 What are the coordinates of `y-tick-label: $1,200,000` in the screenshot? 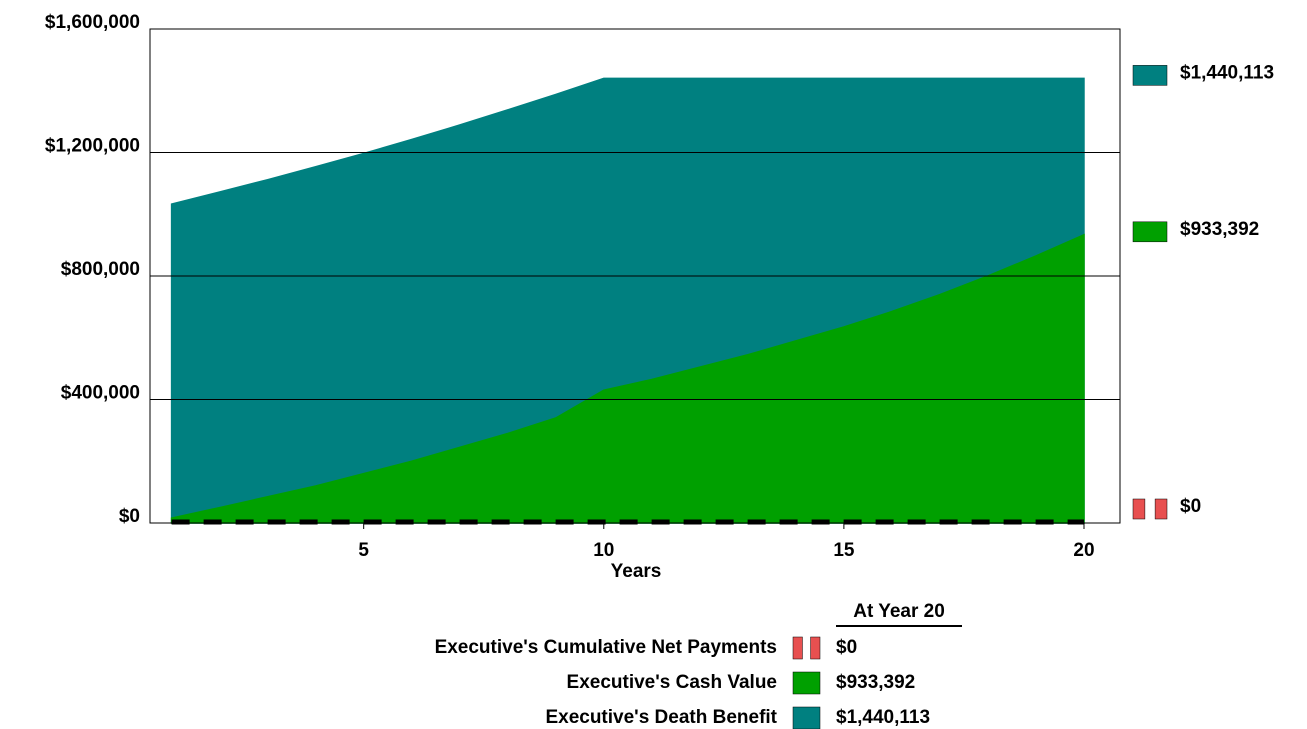 It's located at (92, 146).